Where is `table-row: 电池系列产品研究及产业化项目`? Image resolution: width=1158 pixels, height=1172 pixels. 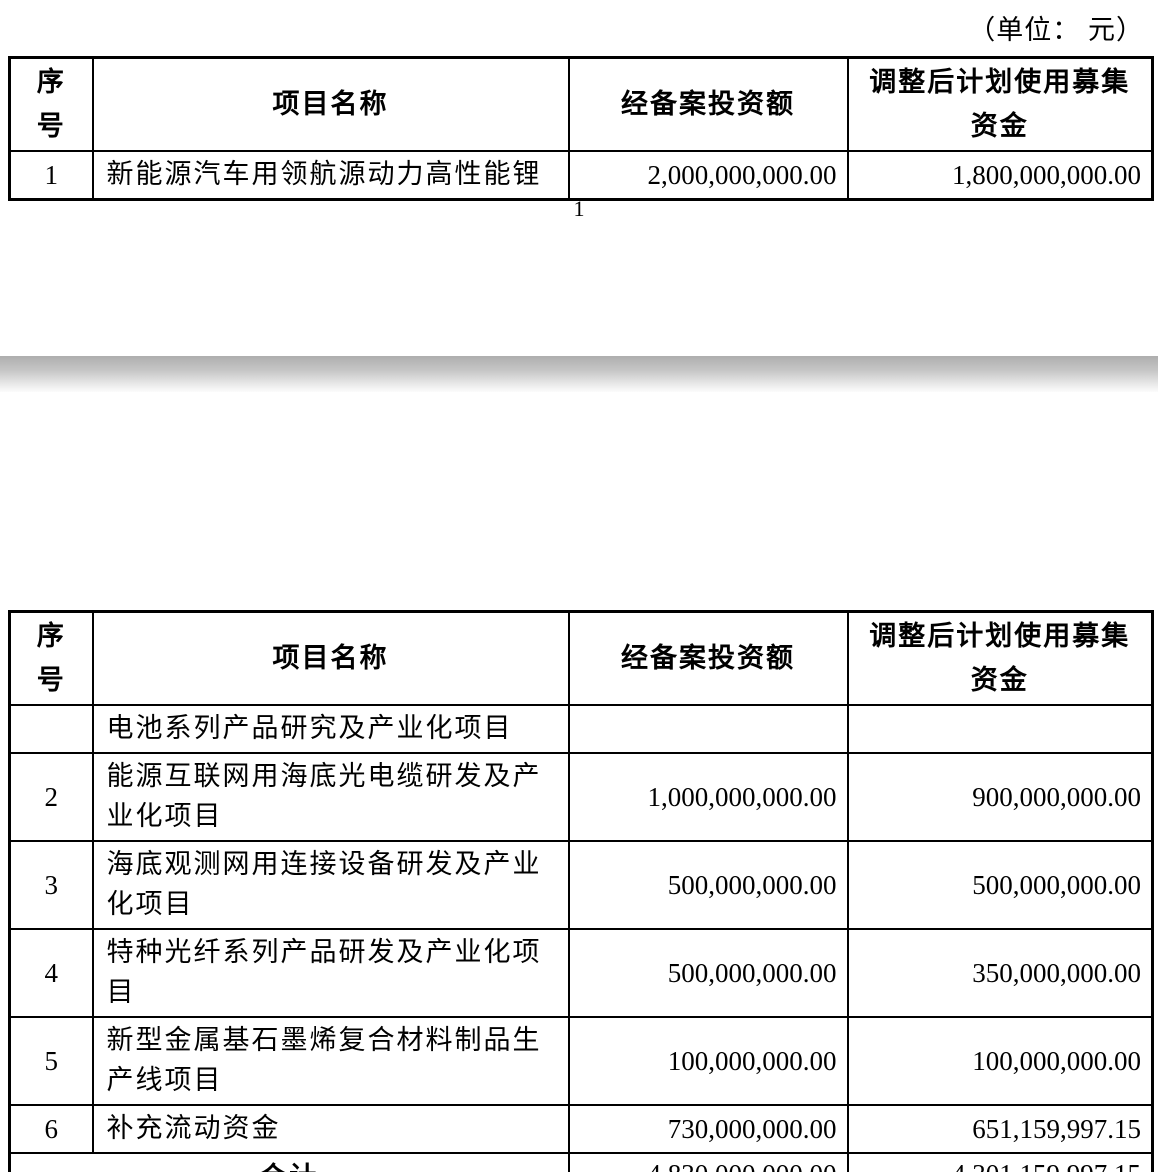
table-row: 电池系列产品研究及产业化项目 is located at coordinates (581, 729).